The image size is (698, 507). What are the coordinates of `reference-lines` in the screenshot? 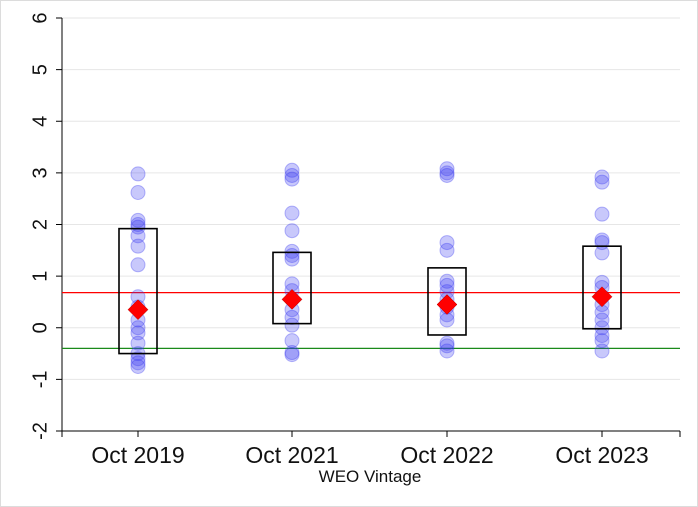 It's located at (371, 320).